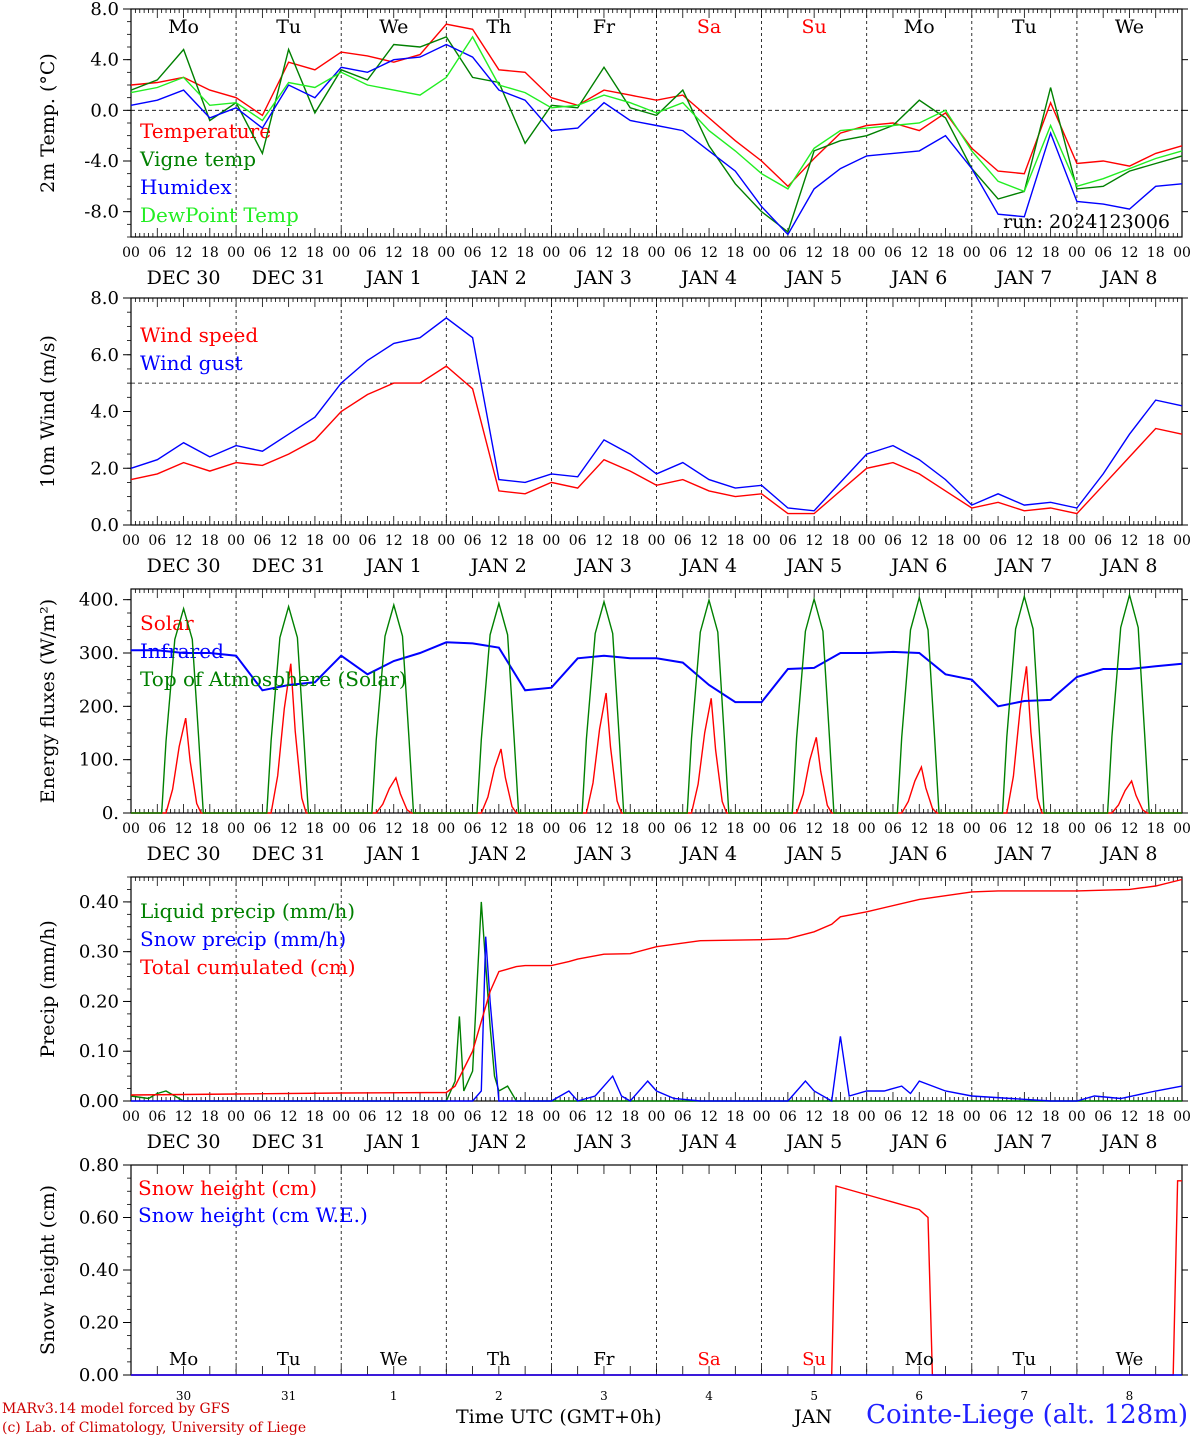  What do you see at coordinates (48, 123) in the screenshot?
I see `y-axis-label: 2m Temp. (°C)` at bounding box center [48, 123].